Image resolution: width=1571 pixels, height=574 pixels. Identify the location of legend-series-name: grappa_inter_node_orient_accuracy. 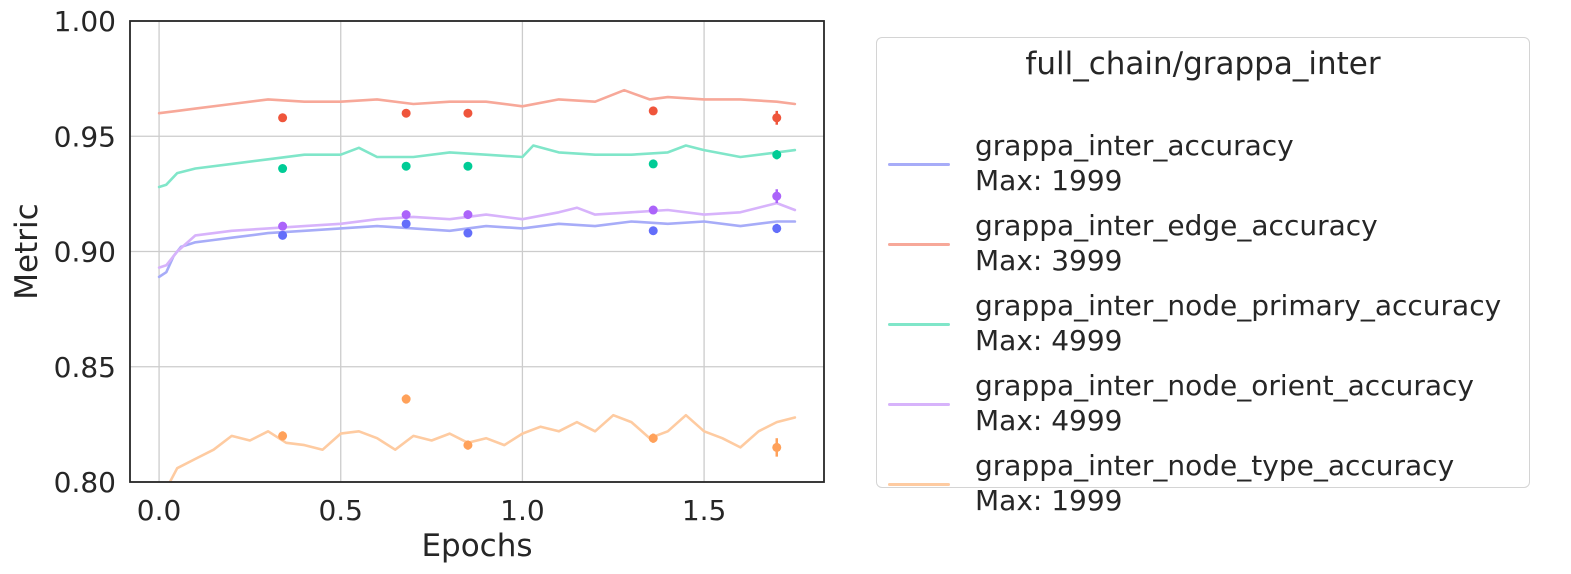
(1224, 385).